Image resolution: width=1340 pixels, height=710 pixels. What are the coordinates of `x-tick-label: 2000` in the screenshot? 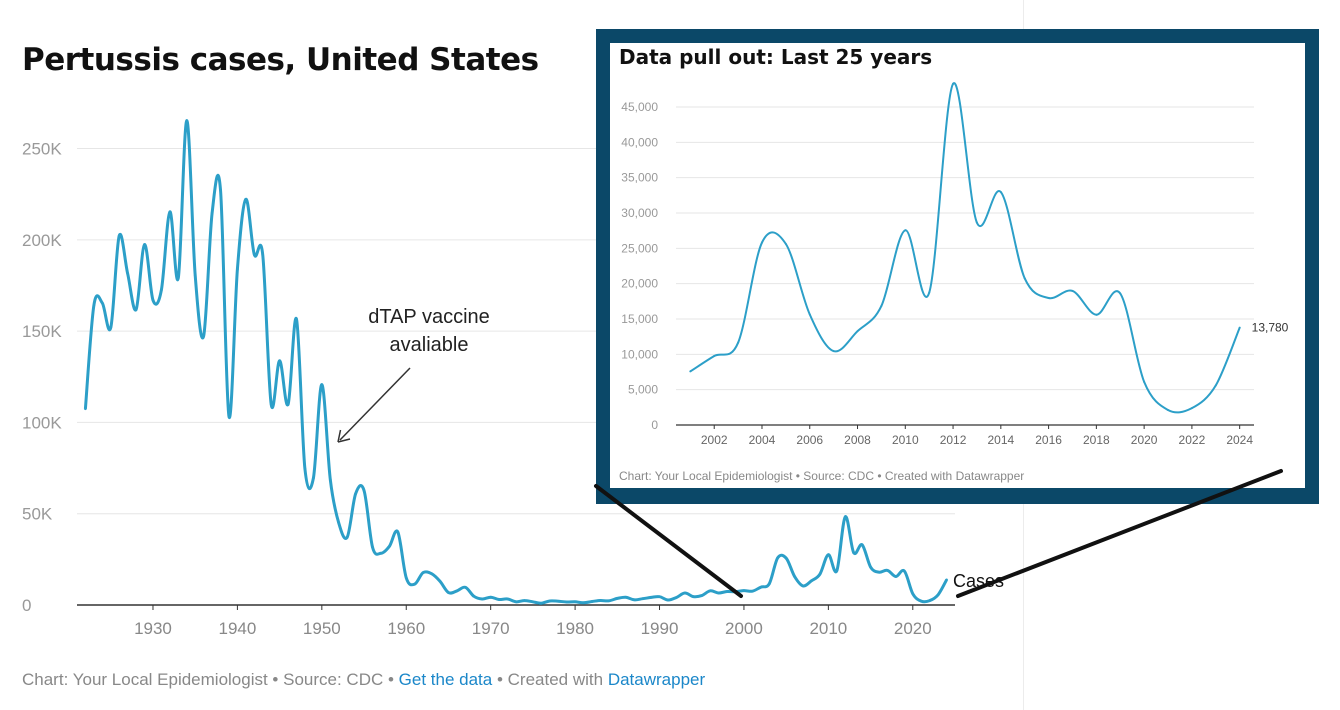 It's located at (744, 628).